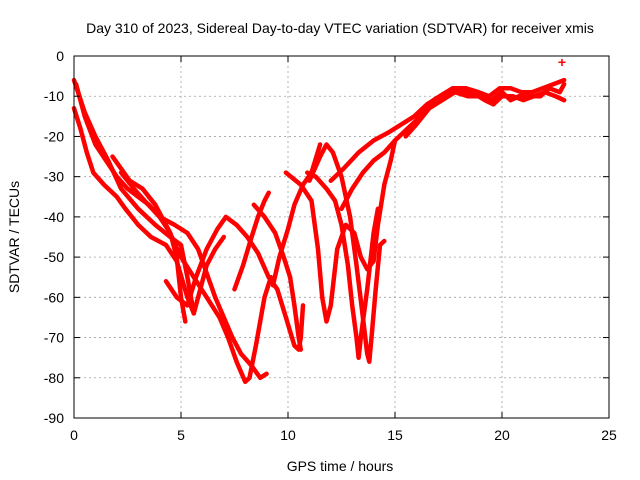  What do you see at coordinates (54, 217) in the screenshot?
I see `y-tick-label: -40` at bounding box center [54, 217].